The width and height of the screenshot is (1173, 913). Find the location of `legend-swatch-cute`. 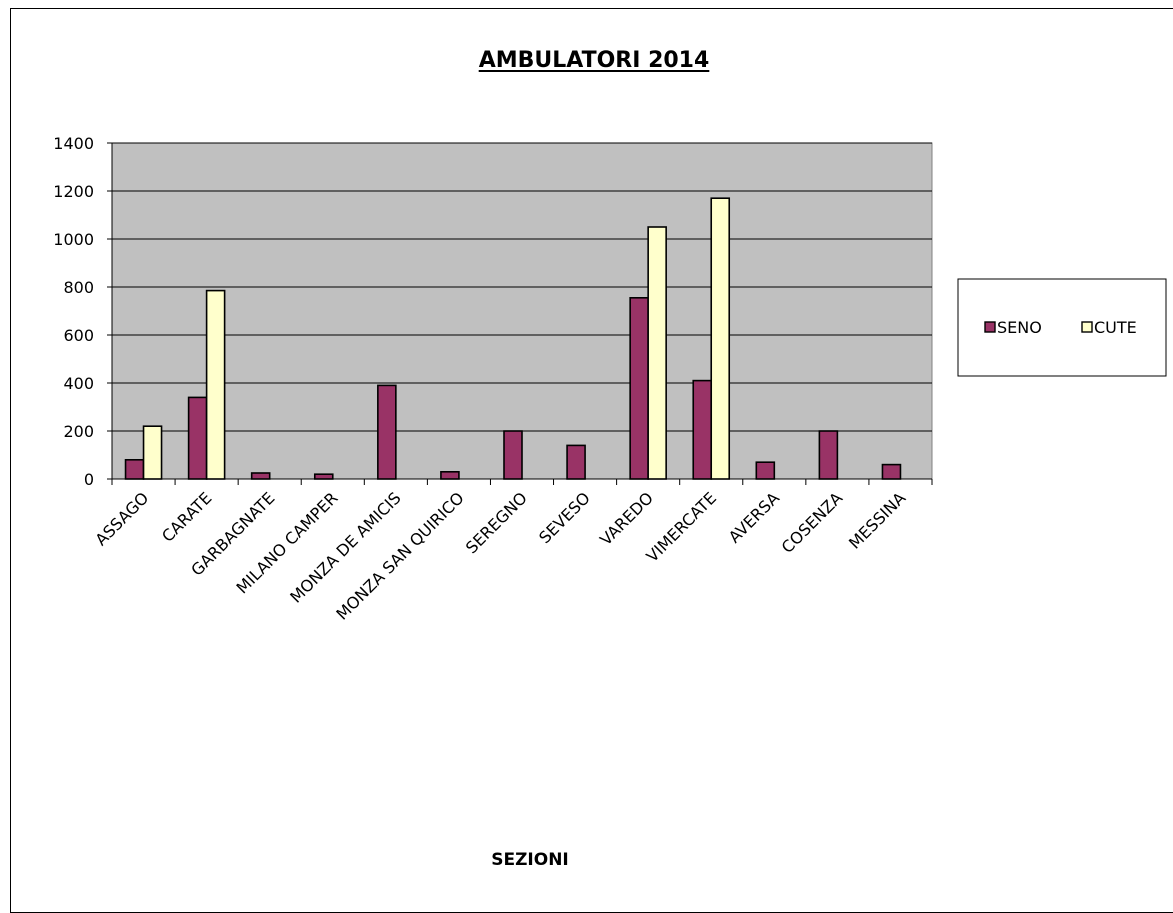

legend-swatch-cute is located at coordinates (1087, 327).